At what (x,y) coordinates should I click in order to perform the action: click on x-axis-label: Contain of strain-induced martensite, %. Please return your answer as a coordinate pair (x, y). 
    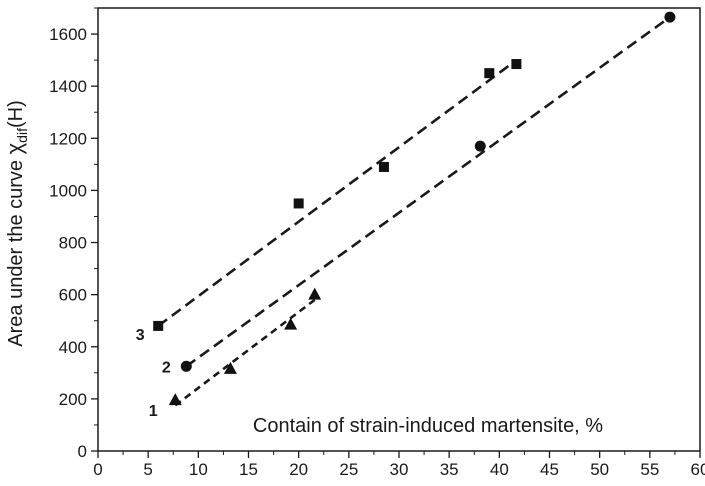
    Looking at the image, I should click on (428, 426).